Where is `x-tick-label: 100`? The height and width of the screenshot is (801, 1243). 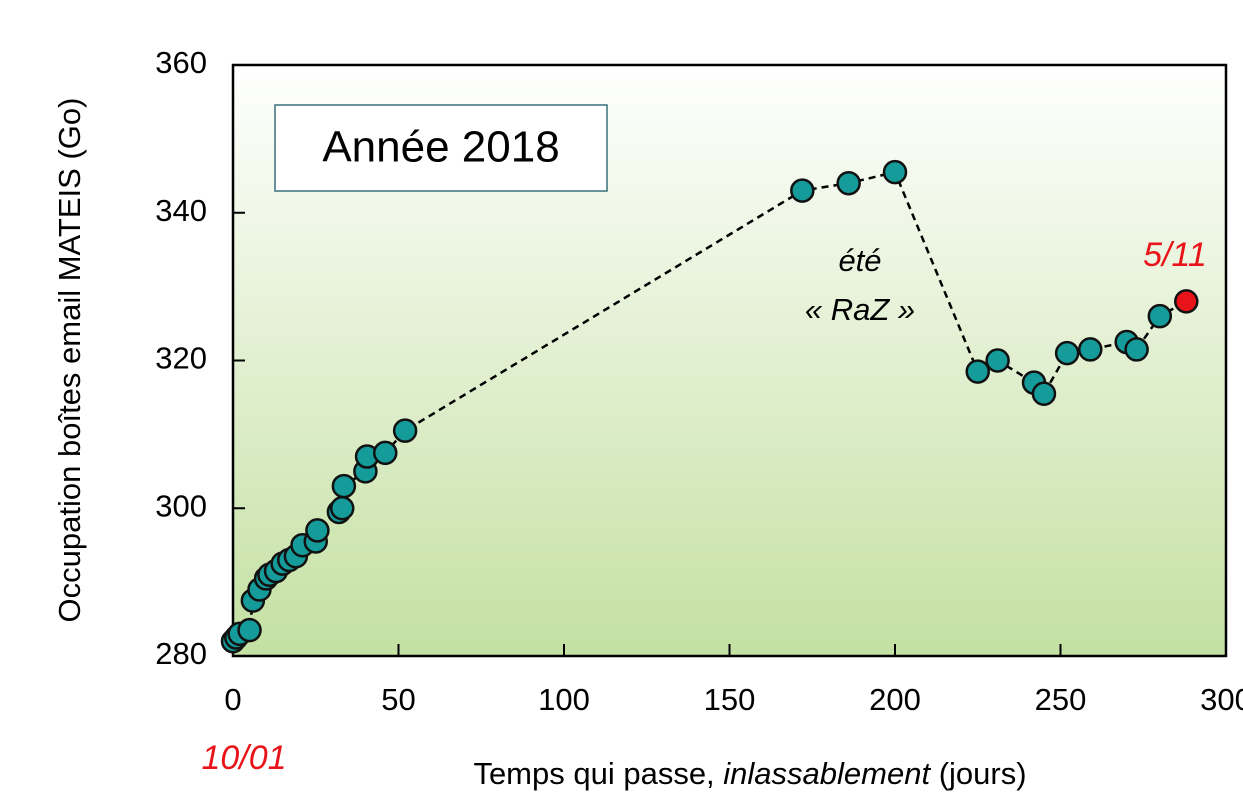 x-tick-label: 100 is located at coordinates (564, 699).